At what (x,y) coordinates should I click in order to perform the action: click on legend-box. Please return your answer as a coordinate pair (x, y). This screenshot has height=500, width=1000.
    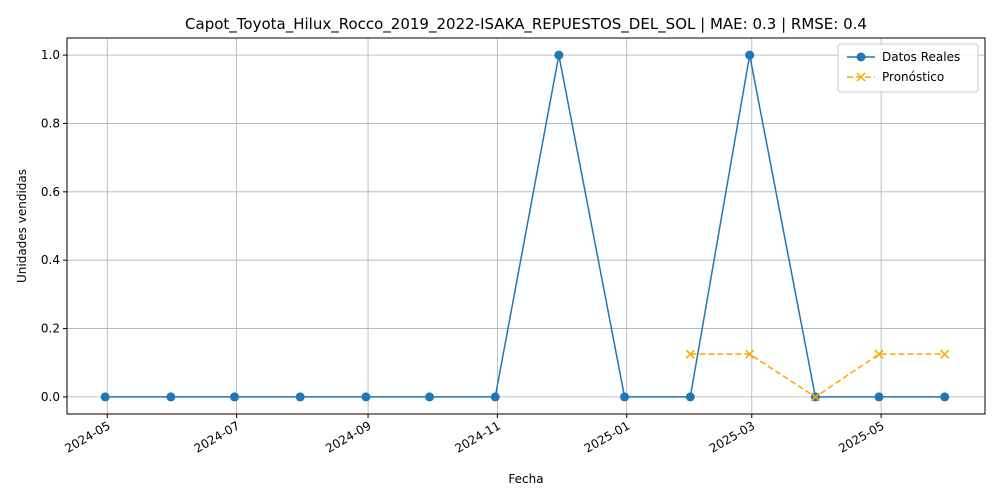
    Looking at the image, I should click on (908, 68).